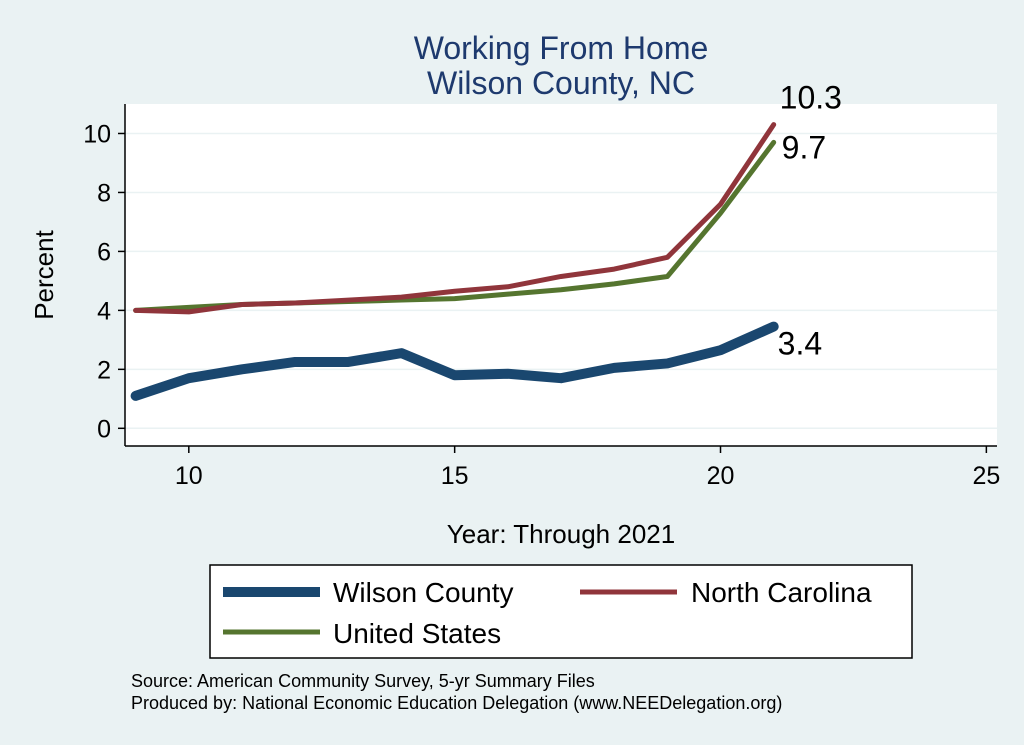  Describe the element at coordinates (561, 83) in the screenshot. I see `chart-title-line-2: Wilson County, NC` at that location.